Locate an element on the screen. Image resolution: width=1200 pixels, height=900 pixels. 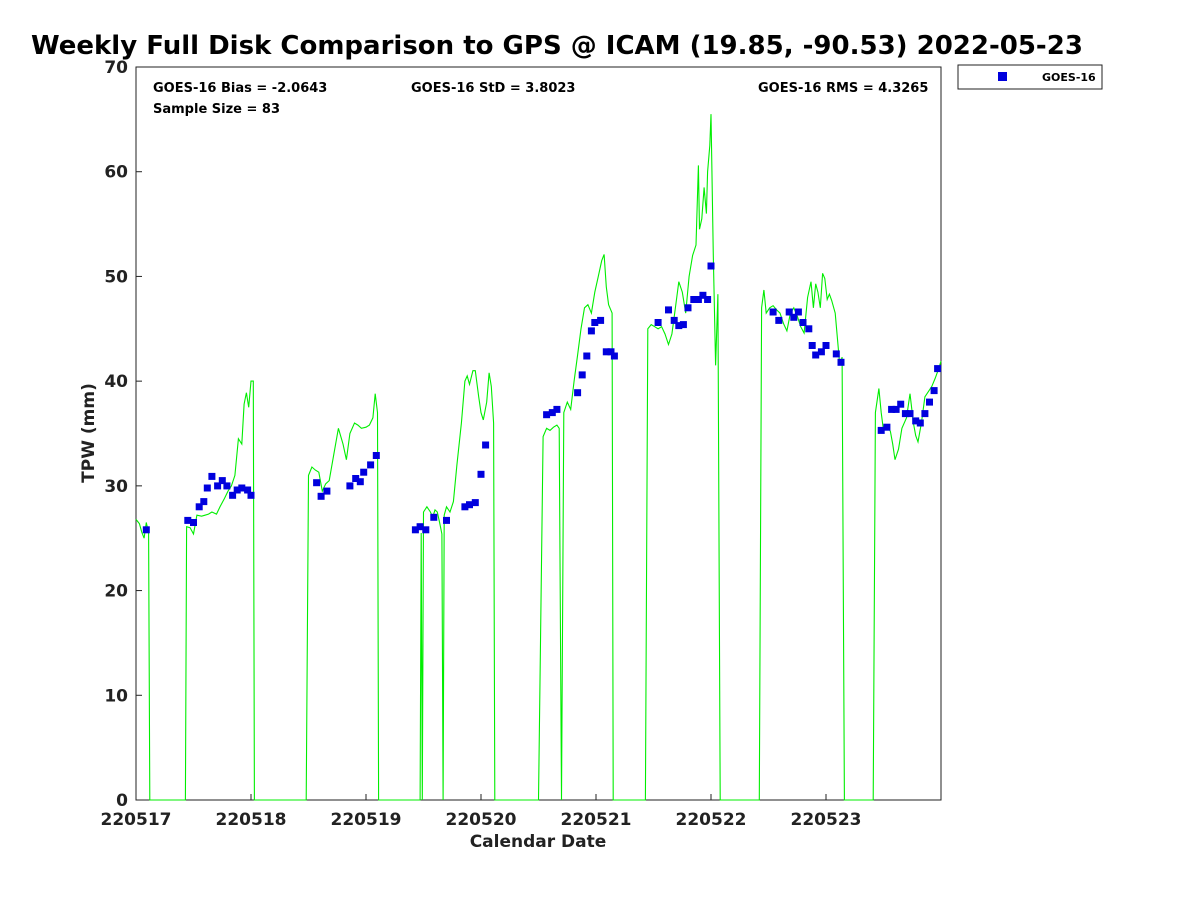
x-tick-label: 220521 is located at coordinates (596, 820).